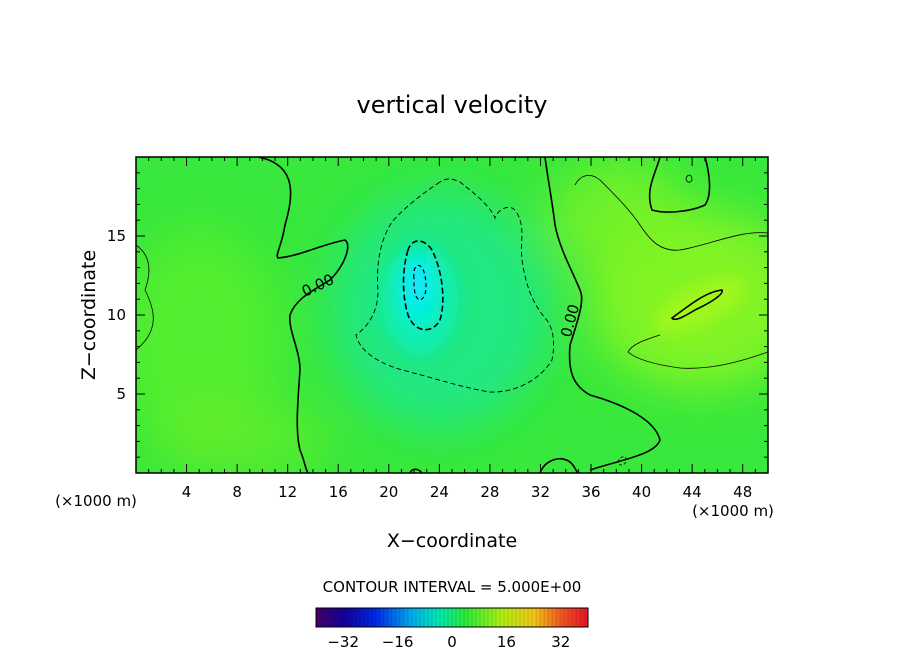 Image resolution: width=904 pixels, height=654 pixels. I want to click on x-tick-label: 16, so click(338, 492).